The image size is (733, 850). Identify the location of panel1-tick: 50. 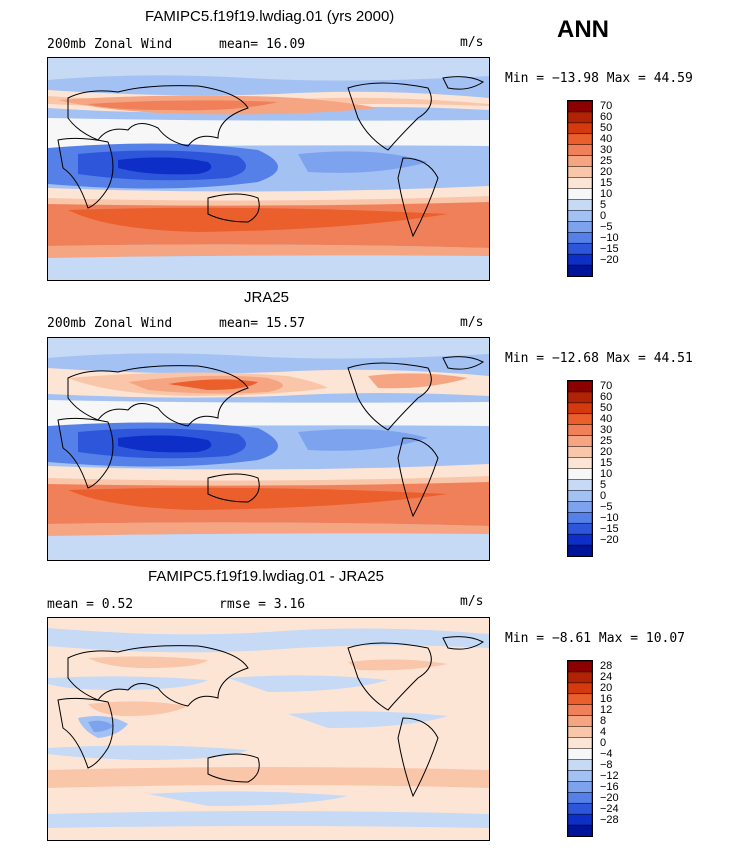
(606, 128).